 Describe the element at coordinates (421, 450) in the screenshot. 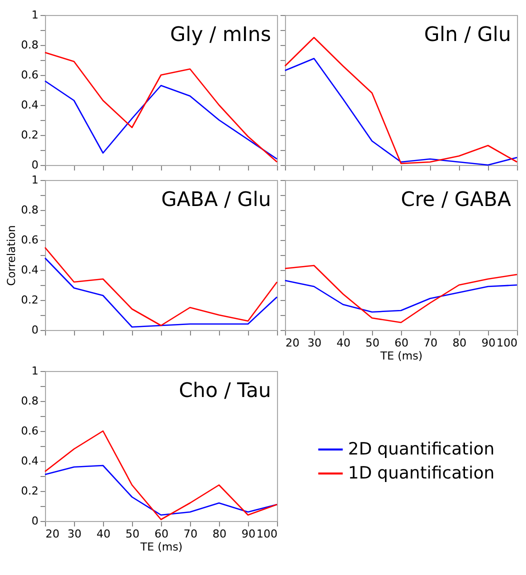

I see `legend-label: 2D quantification` at that location.